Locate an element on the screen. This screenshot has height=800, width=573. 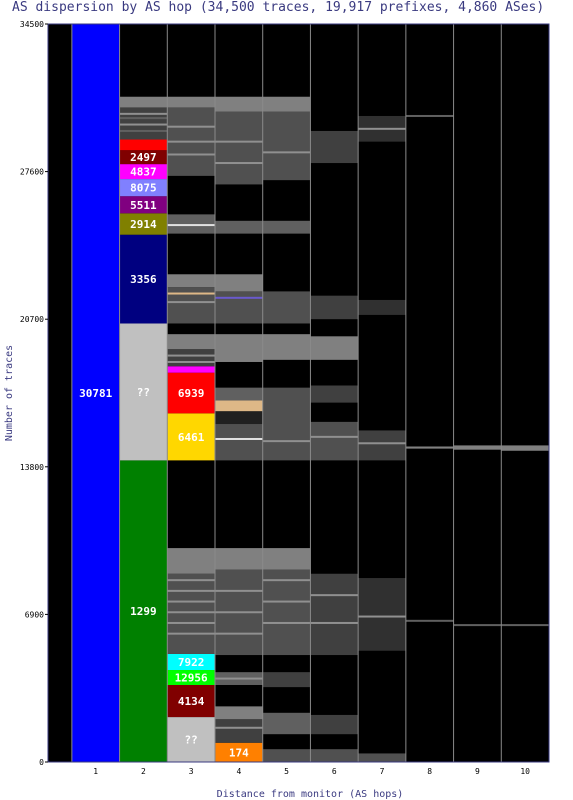
x-tick-label: 10 is located at coordinates (525, 771).